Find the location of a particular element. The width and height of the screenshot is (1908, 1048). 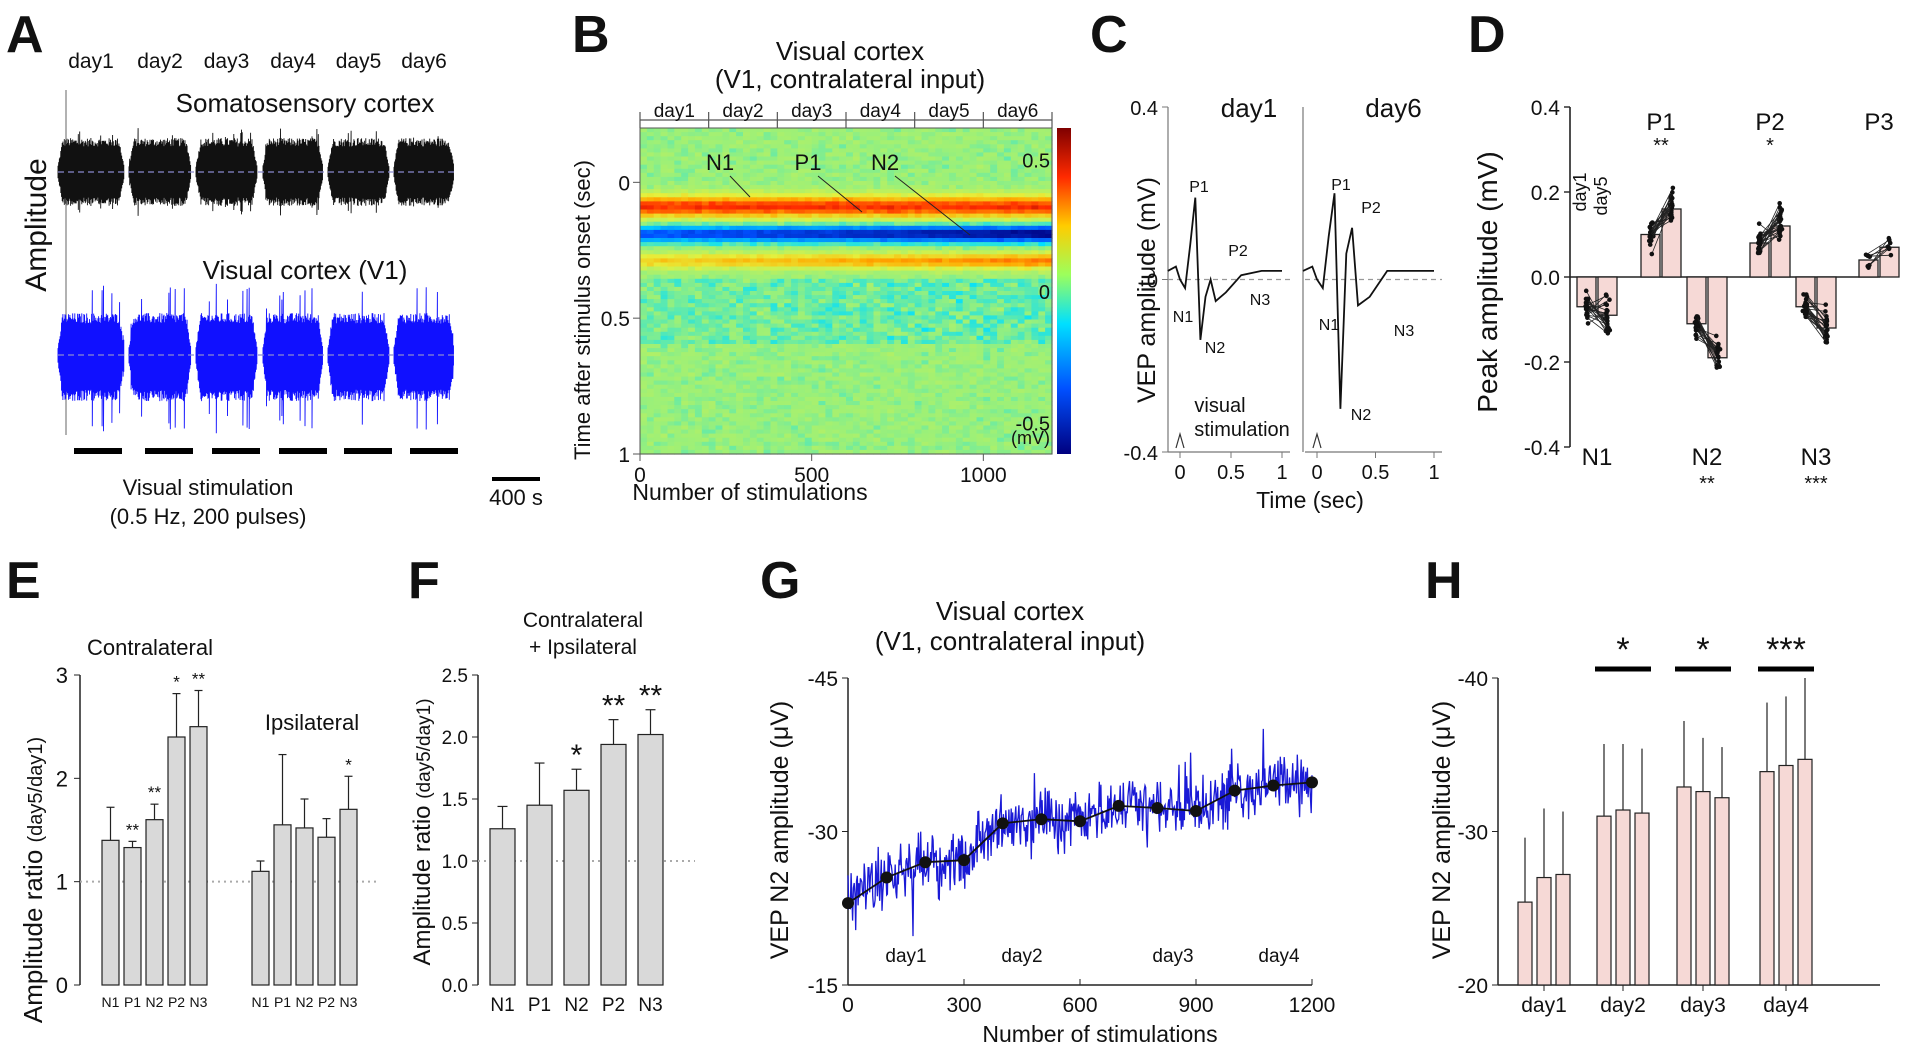

b-day-label-day2: day2 is located at coordinates (742, 111).